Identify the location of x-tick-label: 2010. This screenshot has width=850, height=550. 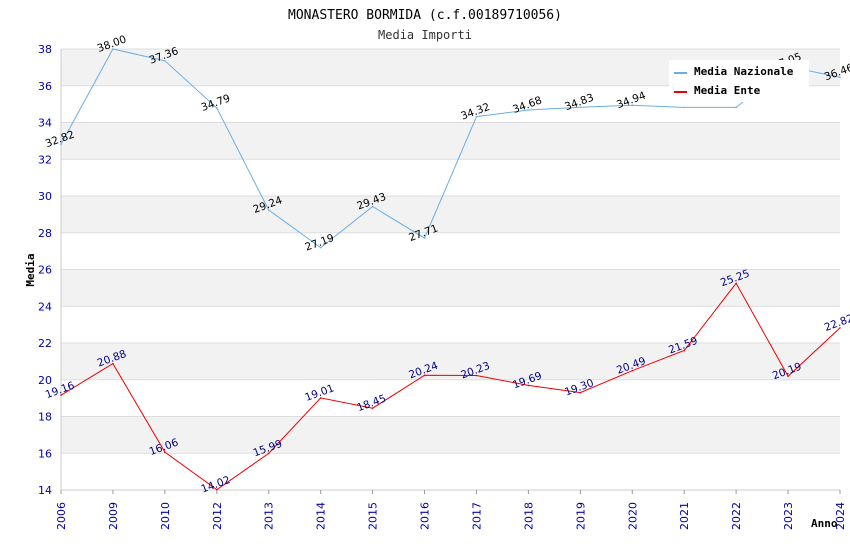
(165, 516).